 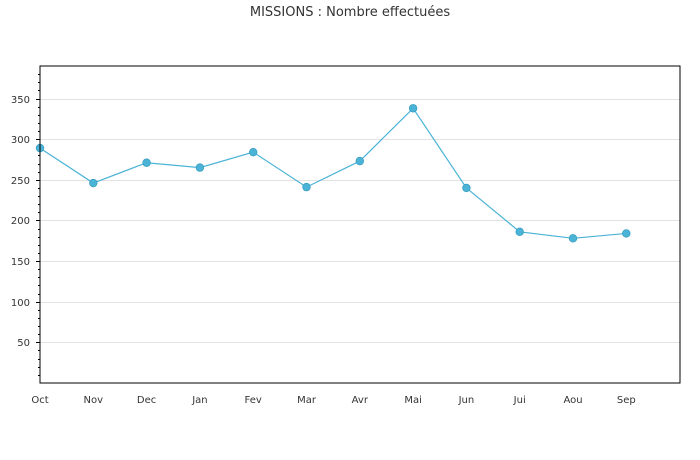 What do you see at coordinates (413, 400) in the screenshot?
I see `x-tick-label: Mai` at bounding box center [413, 400].